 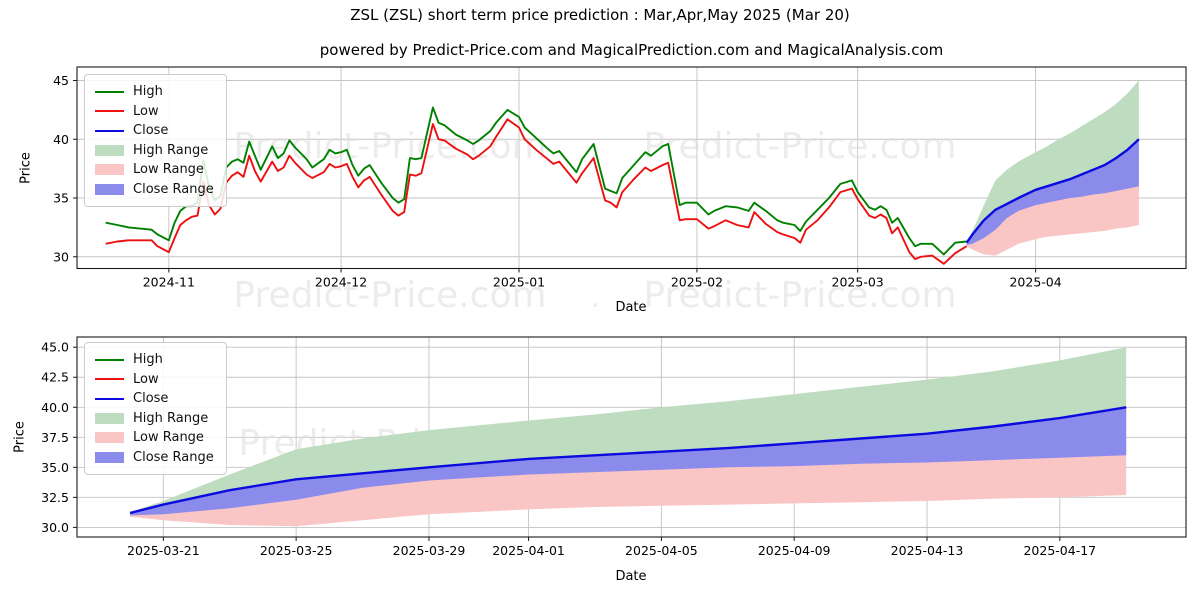 What do you see at coordinates (55, 467) in the screenshot?
I see `y-tick-label: 35.0` at bounding box center [55, 467].